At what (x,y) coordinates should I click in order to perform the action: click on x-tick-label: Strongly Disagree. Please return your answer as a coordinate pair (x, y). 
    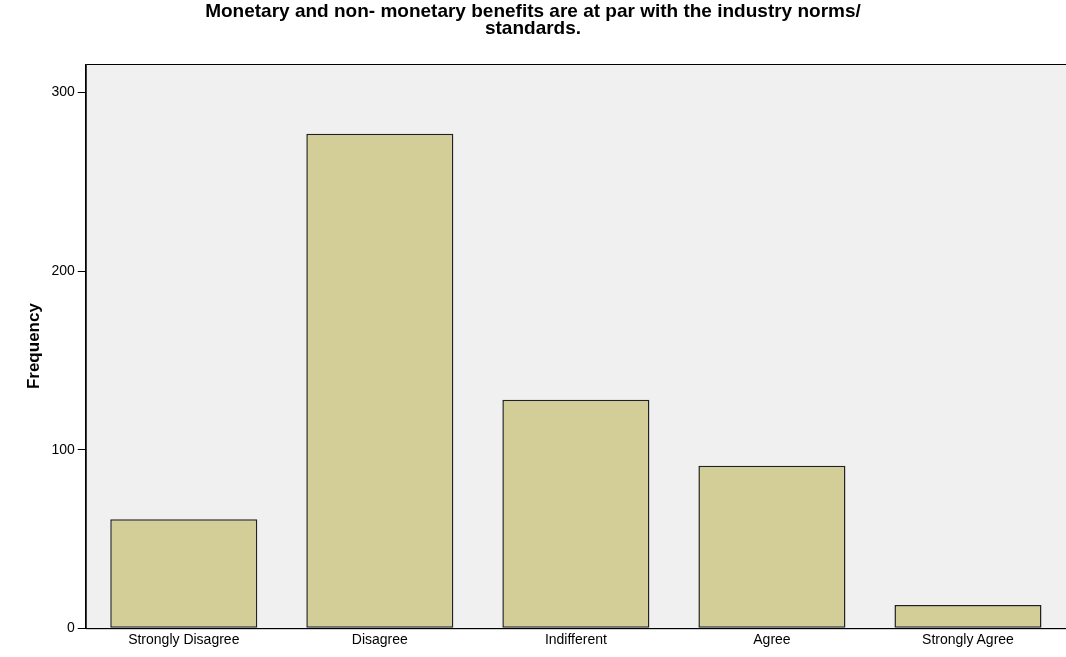
    Looking at the image, I should click on (184, 639).